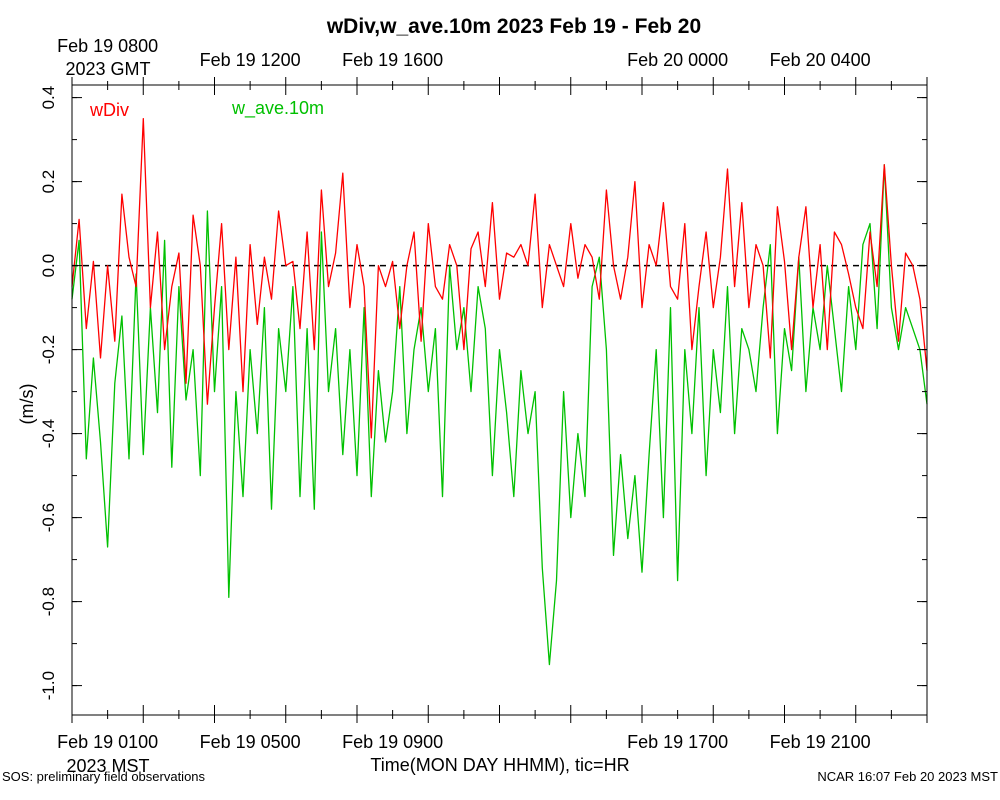  What do you see at coordinates (48, 601) in the screenshot?
I see `y-tick-label: -0.8` at bounding box center [48, 601].